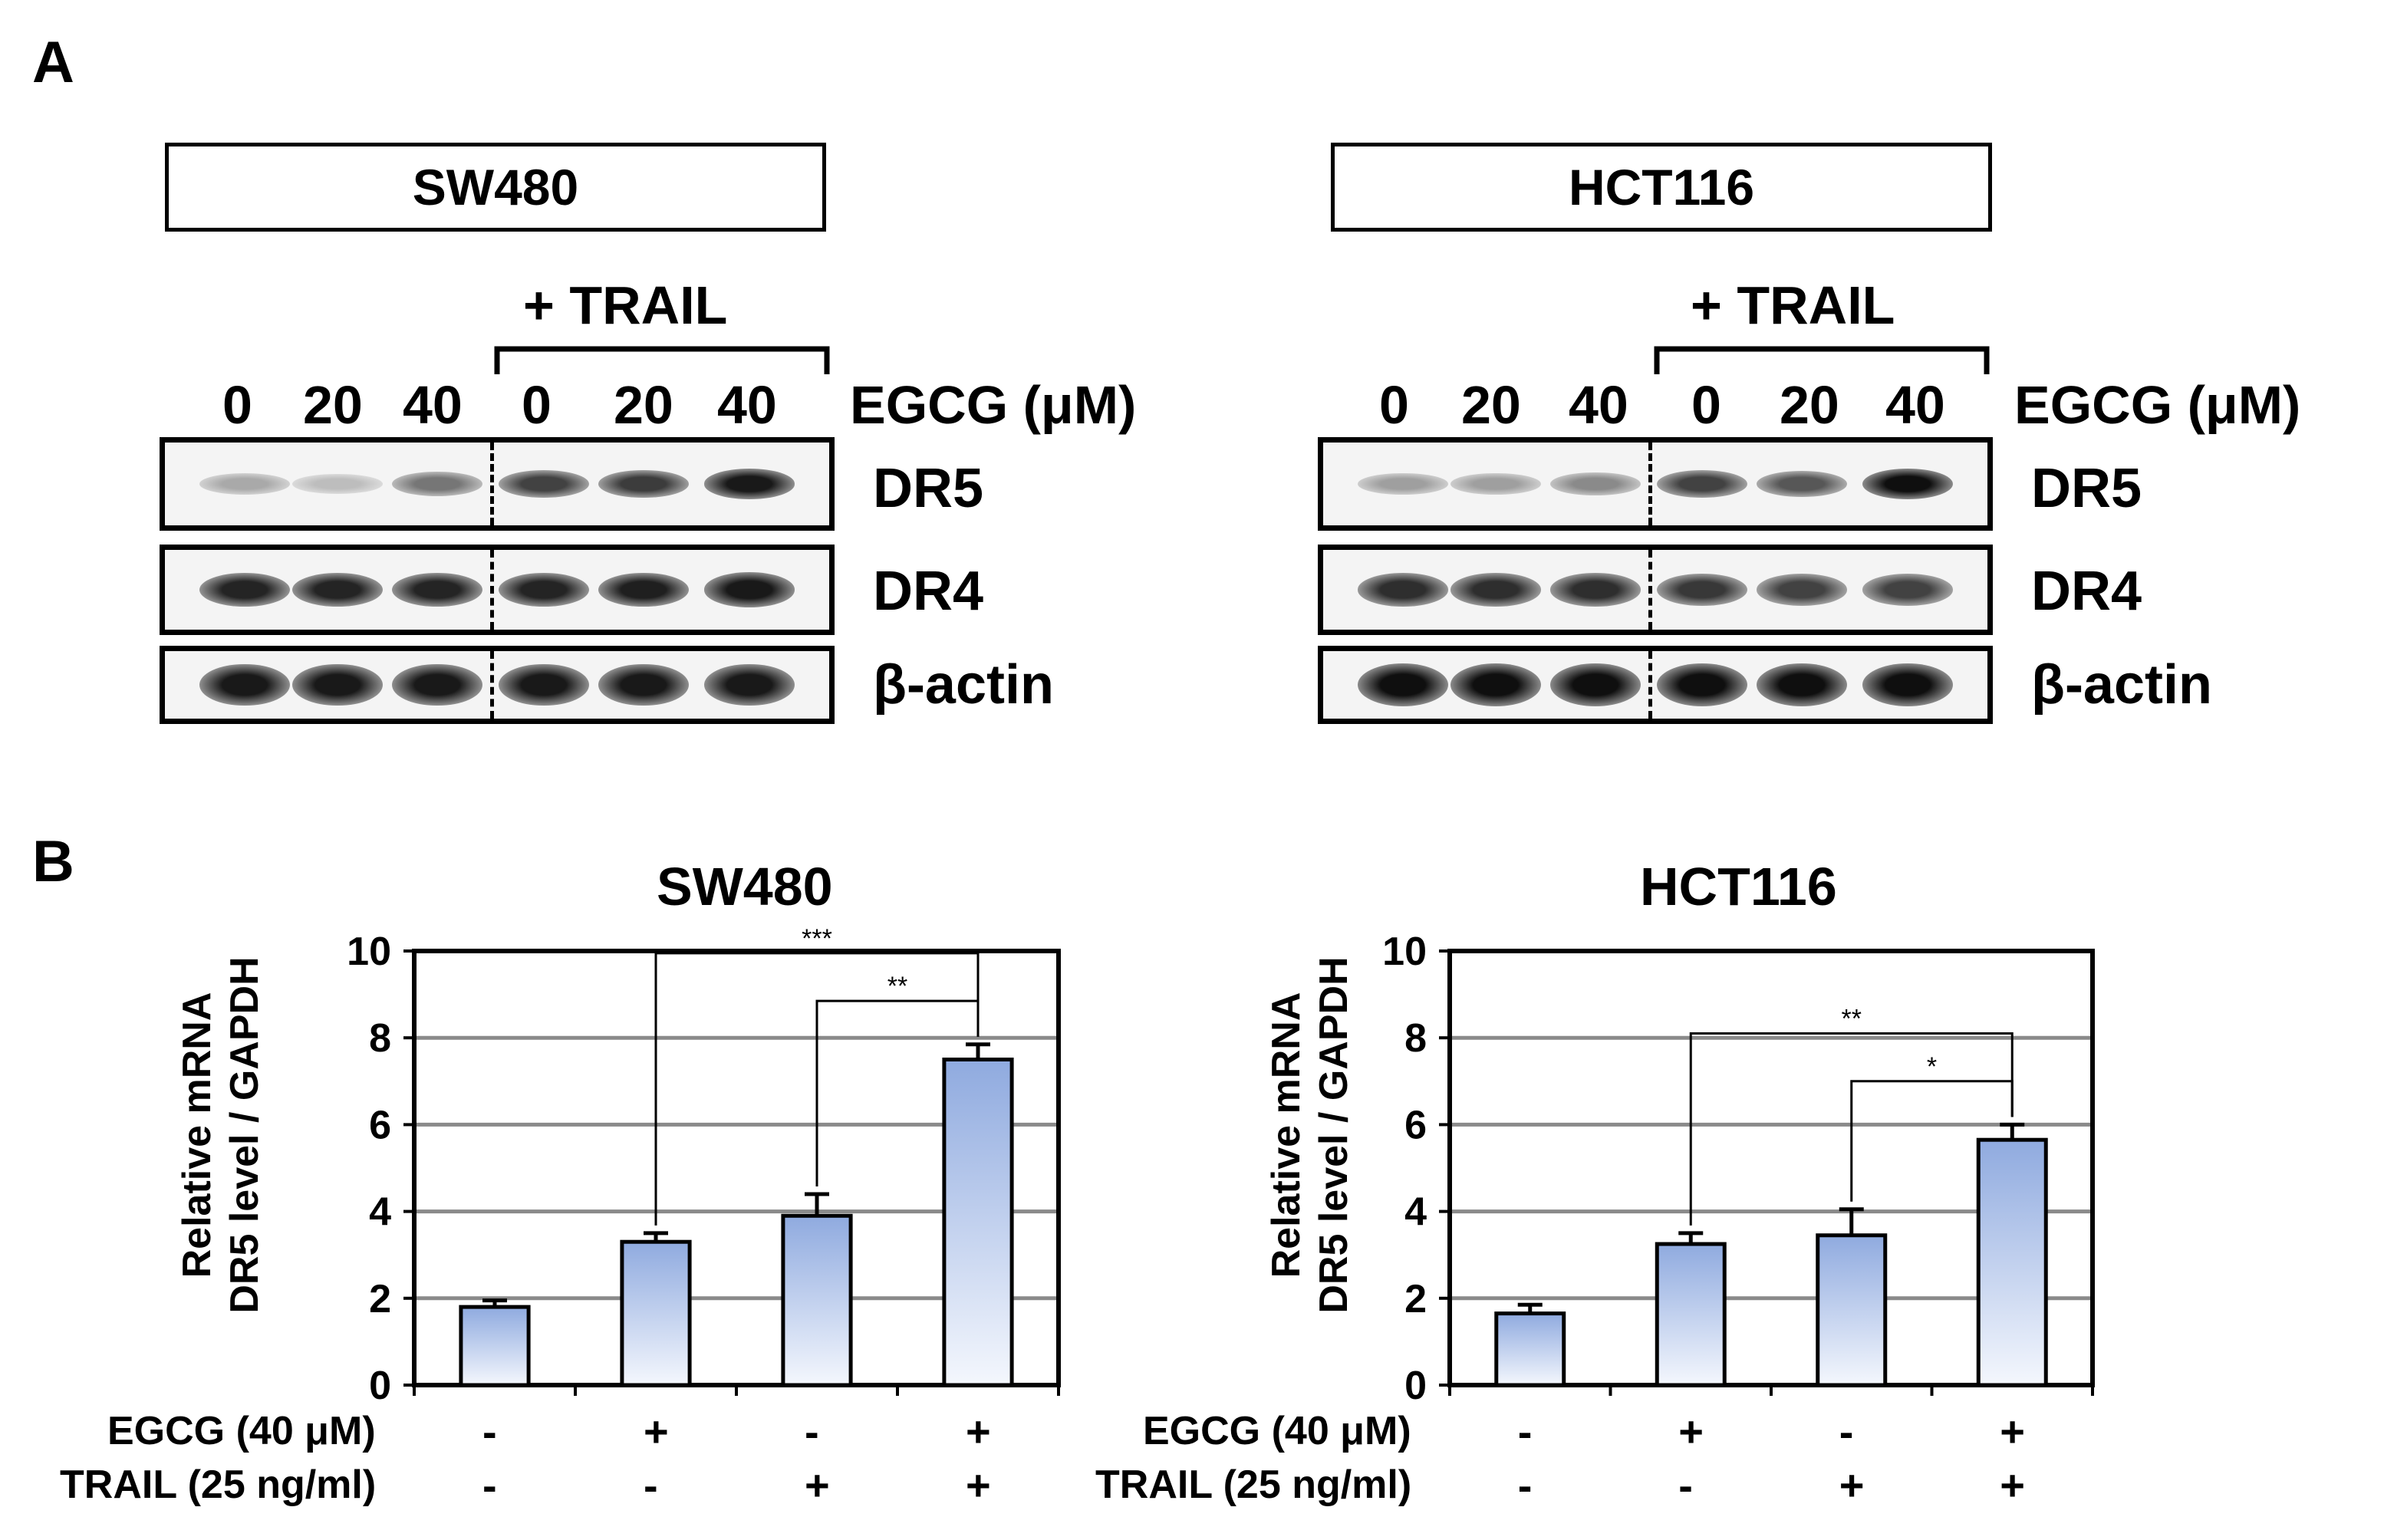 The height and width of the screenshot is (1540, 2384). I want to click on blot-dr4, so click(1655, 590).